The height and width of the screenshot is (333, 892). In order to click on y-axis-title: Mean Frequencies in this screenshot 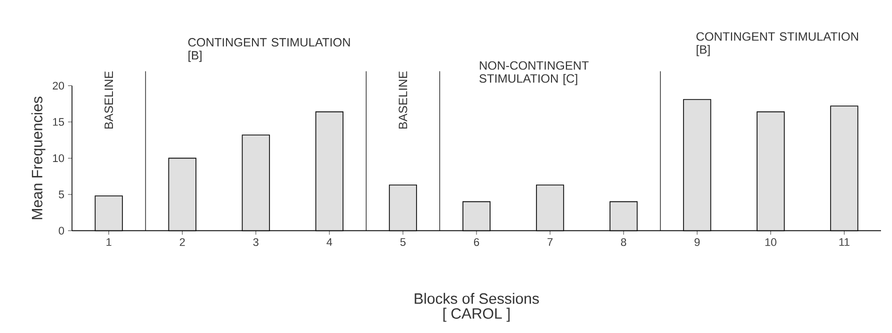, I will do `click(38, 158)`.